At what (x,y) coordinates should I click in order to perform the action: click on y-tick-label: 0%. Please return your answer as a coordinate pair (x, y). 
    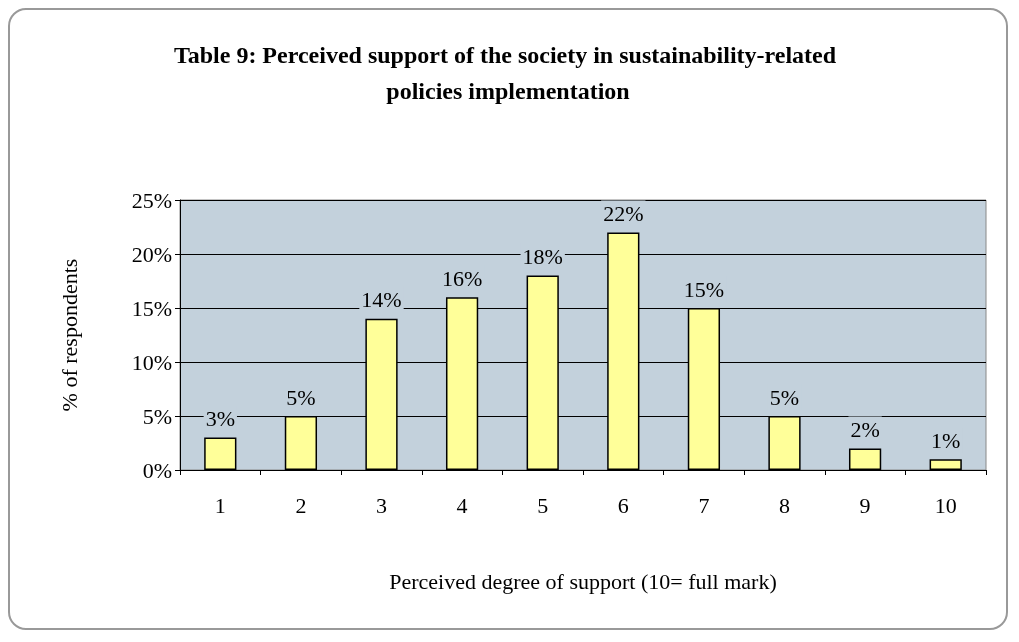
    Looking at the image, I should click on (157, 470).